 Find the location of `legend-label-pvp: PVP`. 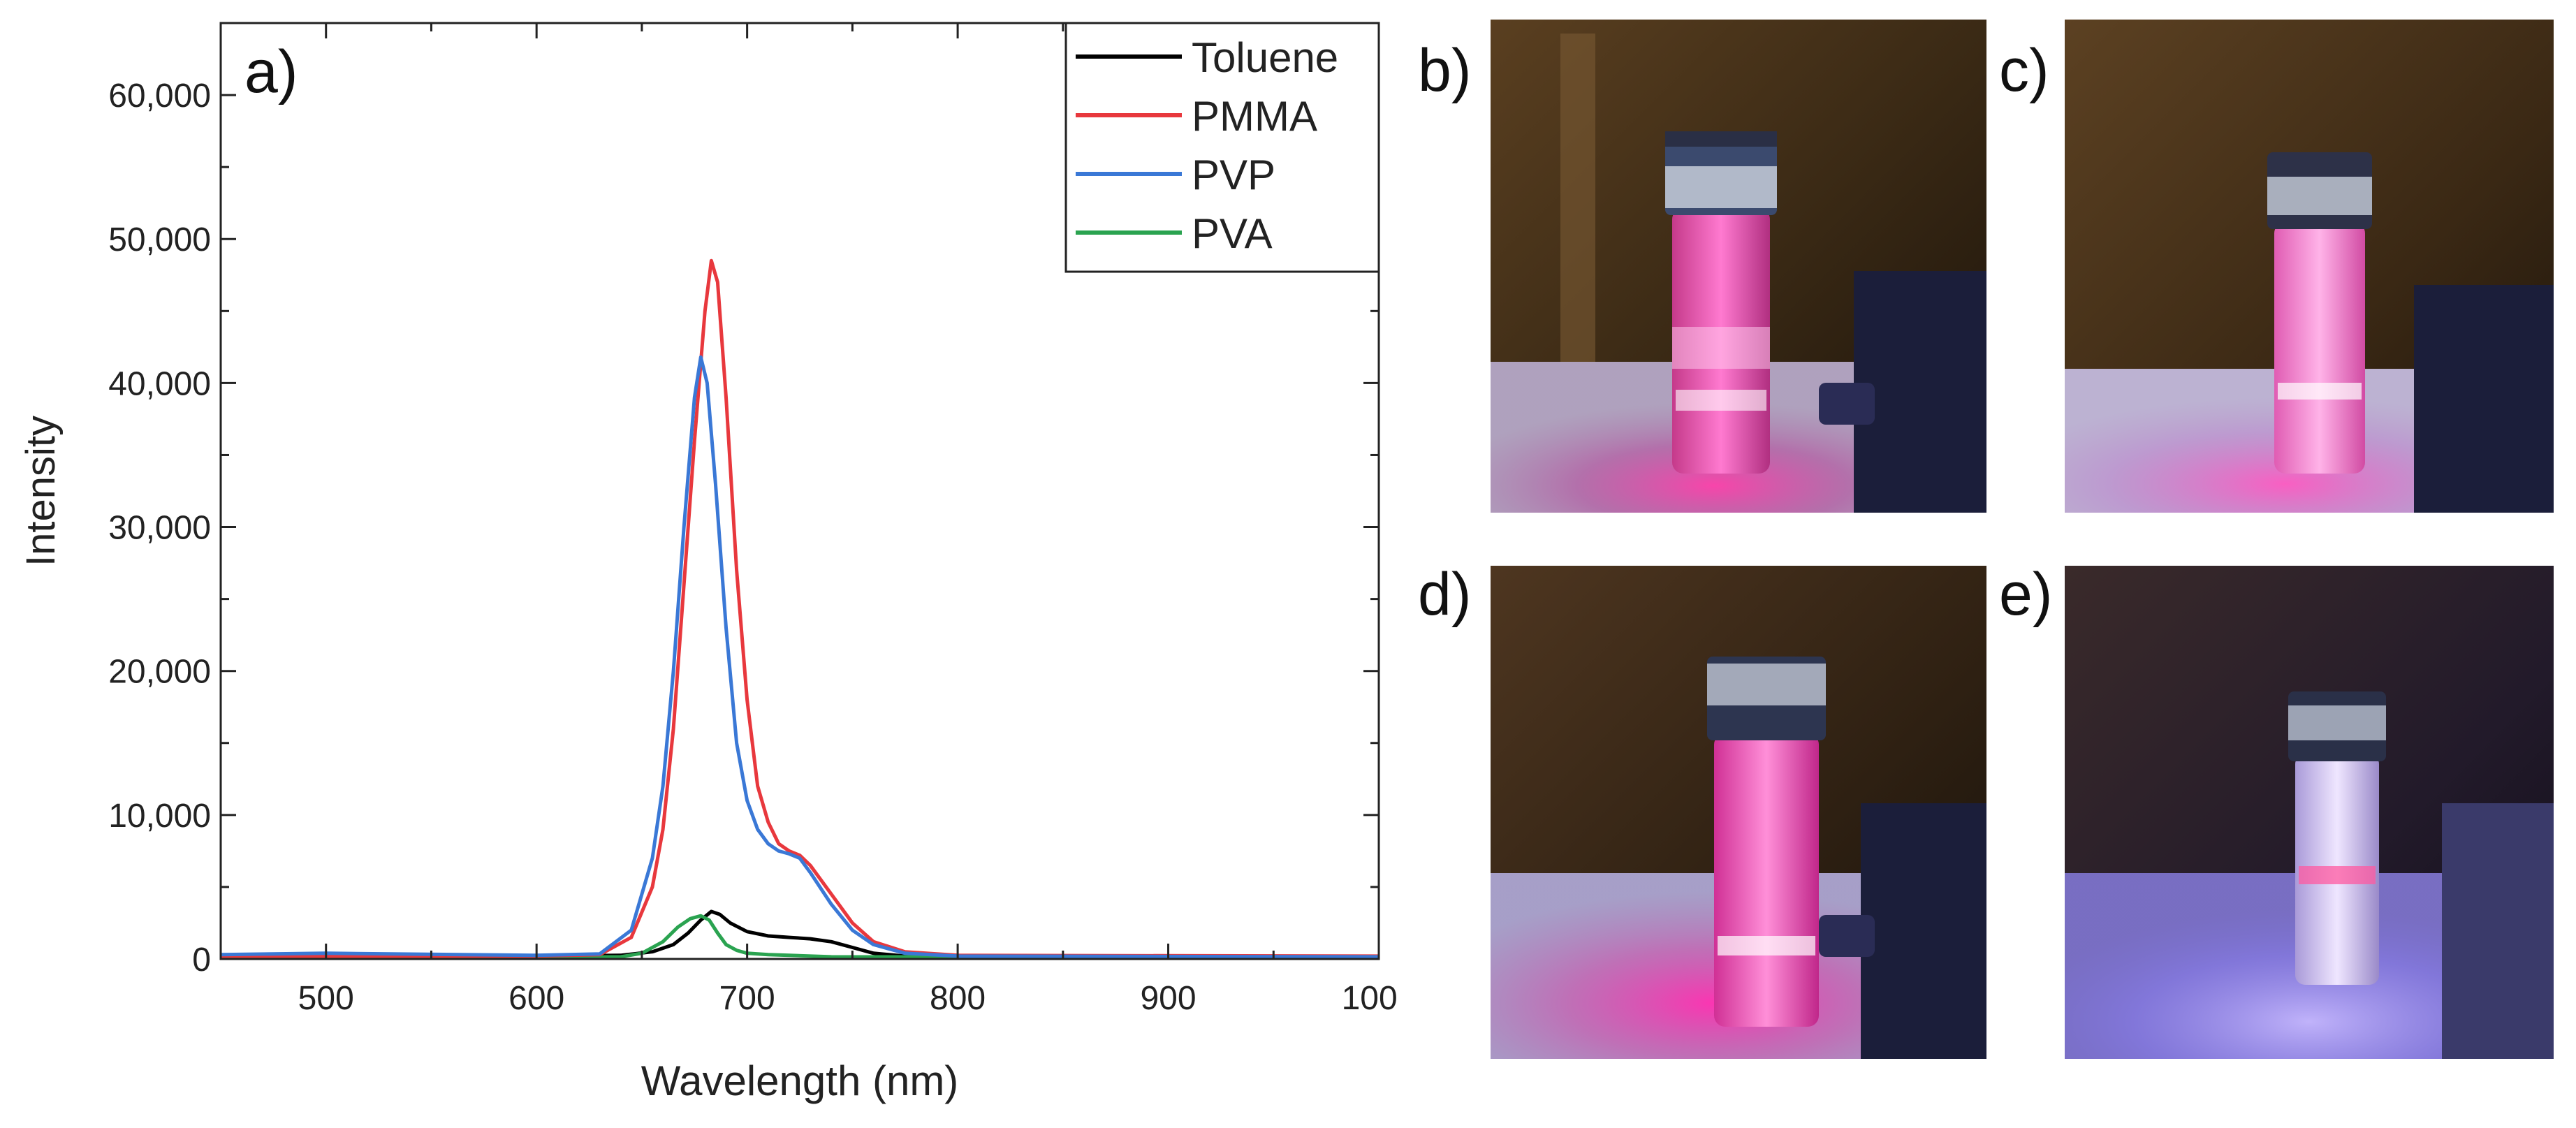

legend-label-pvp: PVP is located at coordinates (1233, 175).